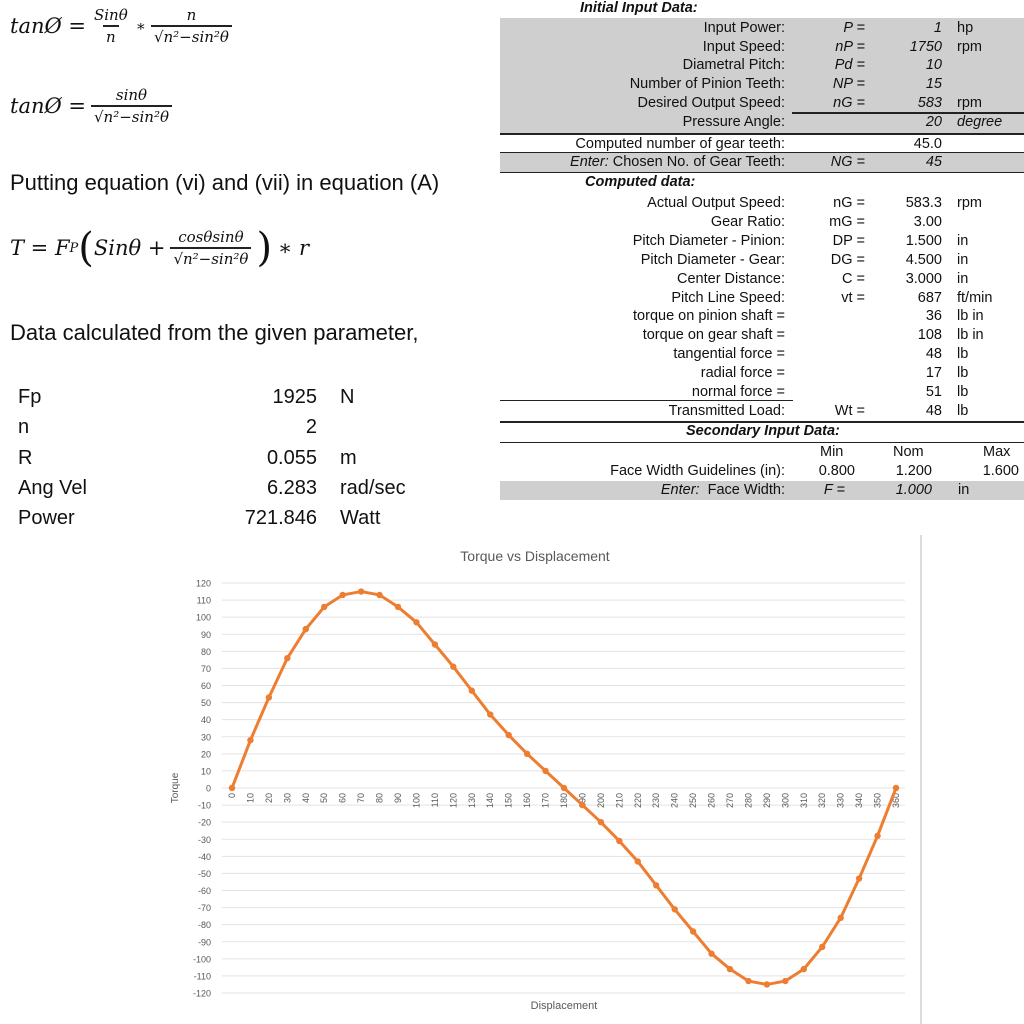 The height and width of the screenshot is (1024, 1024). I want to click on row-label: radial force =, so click(742, 373).